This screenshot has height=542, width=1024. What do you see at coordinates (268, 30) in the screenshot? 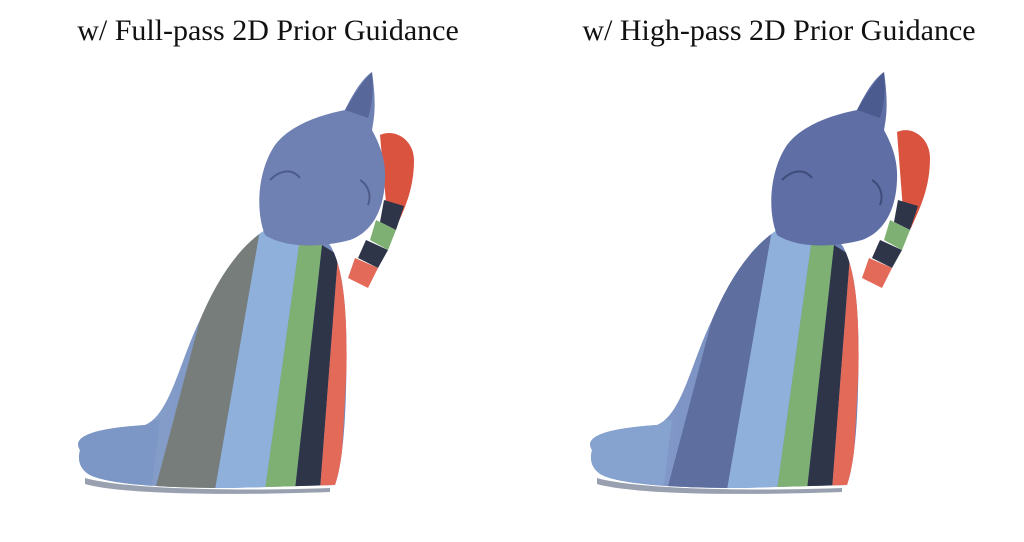
I see `panel-caption: w/ Full-pass 2D Prior Guidance` at bounding box center [268, 30].